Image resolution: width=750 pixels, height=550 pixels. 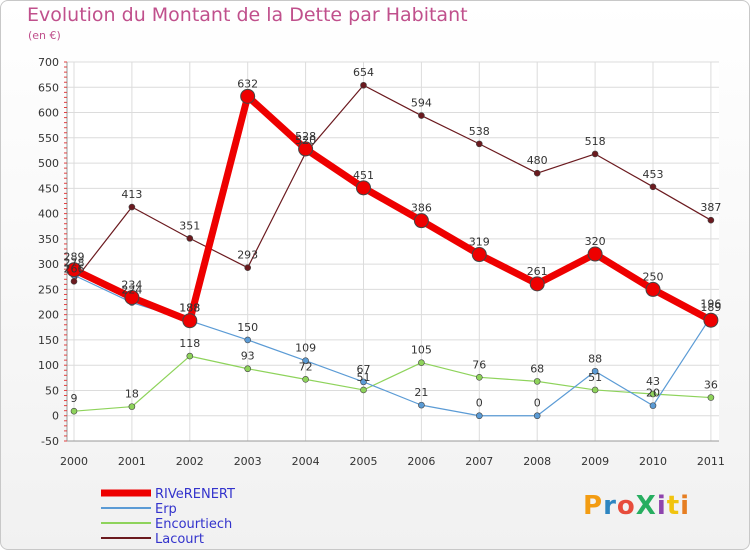 What do you see at coordinates (673, 506) in the screenshot?
I see `logo-letter: t` at bounding box center [673, 506].